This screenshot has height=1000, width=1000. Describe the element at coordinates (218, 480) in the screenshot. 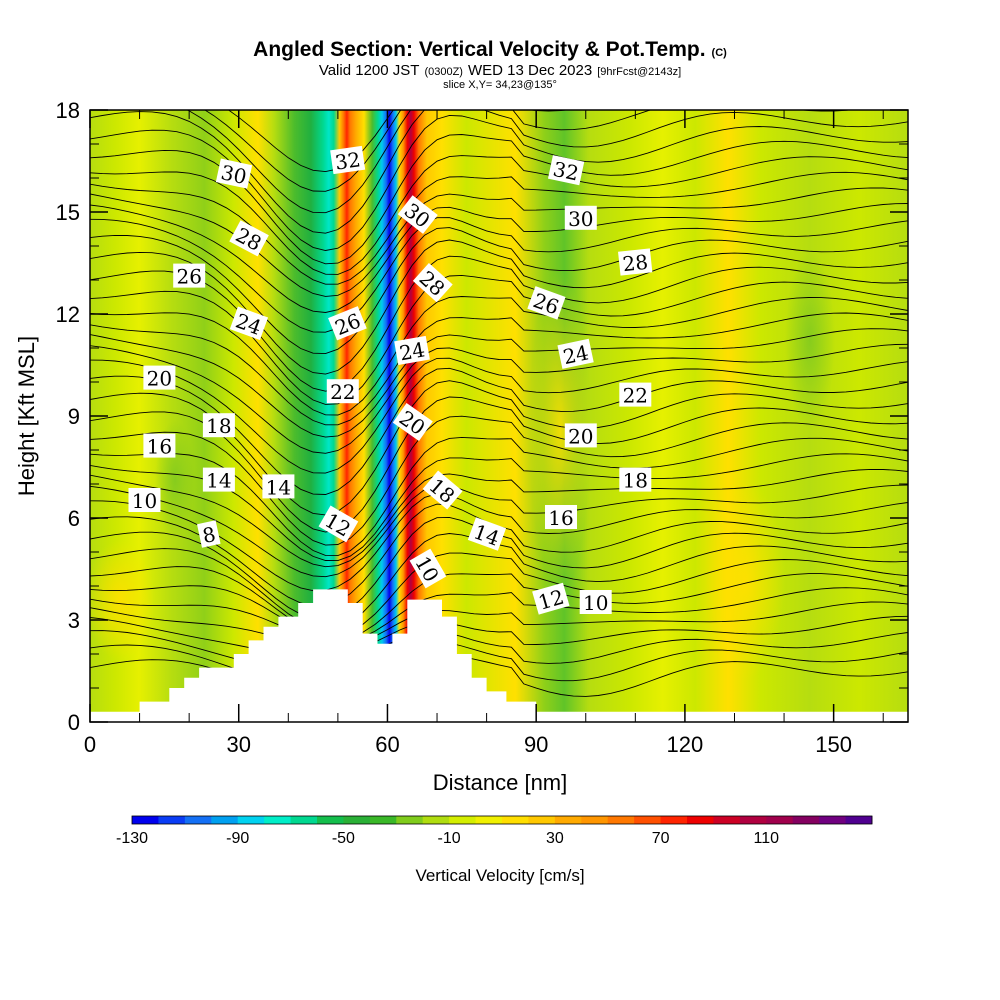

I see `contour-label: 14` at that location.